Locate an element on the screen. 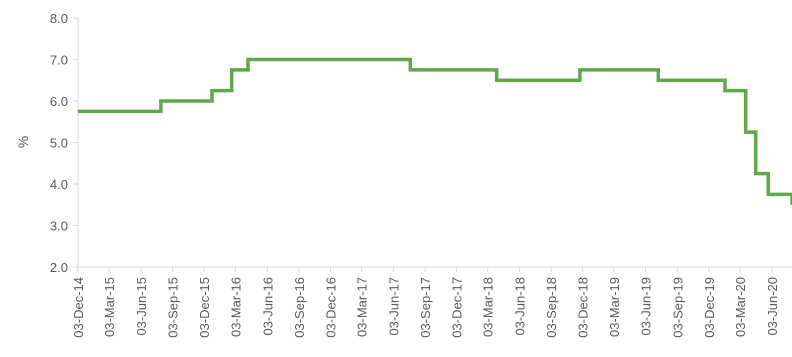 The width and height of the screenshot is (792, 357). x-tick-label: 03-Dec-16 is located at coordinates (331, 307).